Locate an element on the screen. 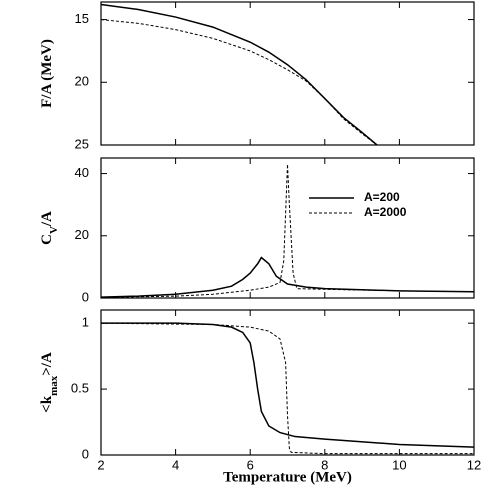 The width and height of the screenshot is (484, 485). y-axis-label-part: V is located at coordinates (54, 230).